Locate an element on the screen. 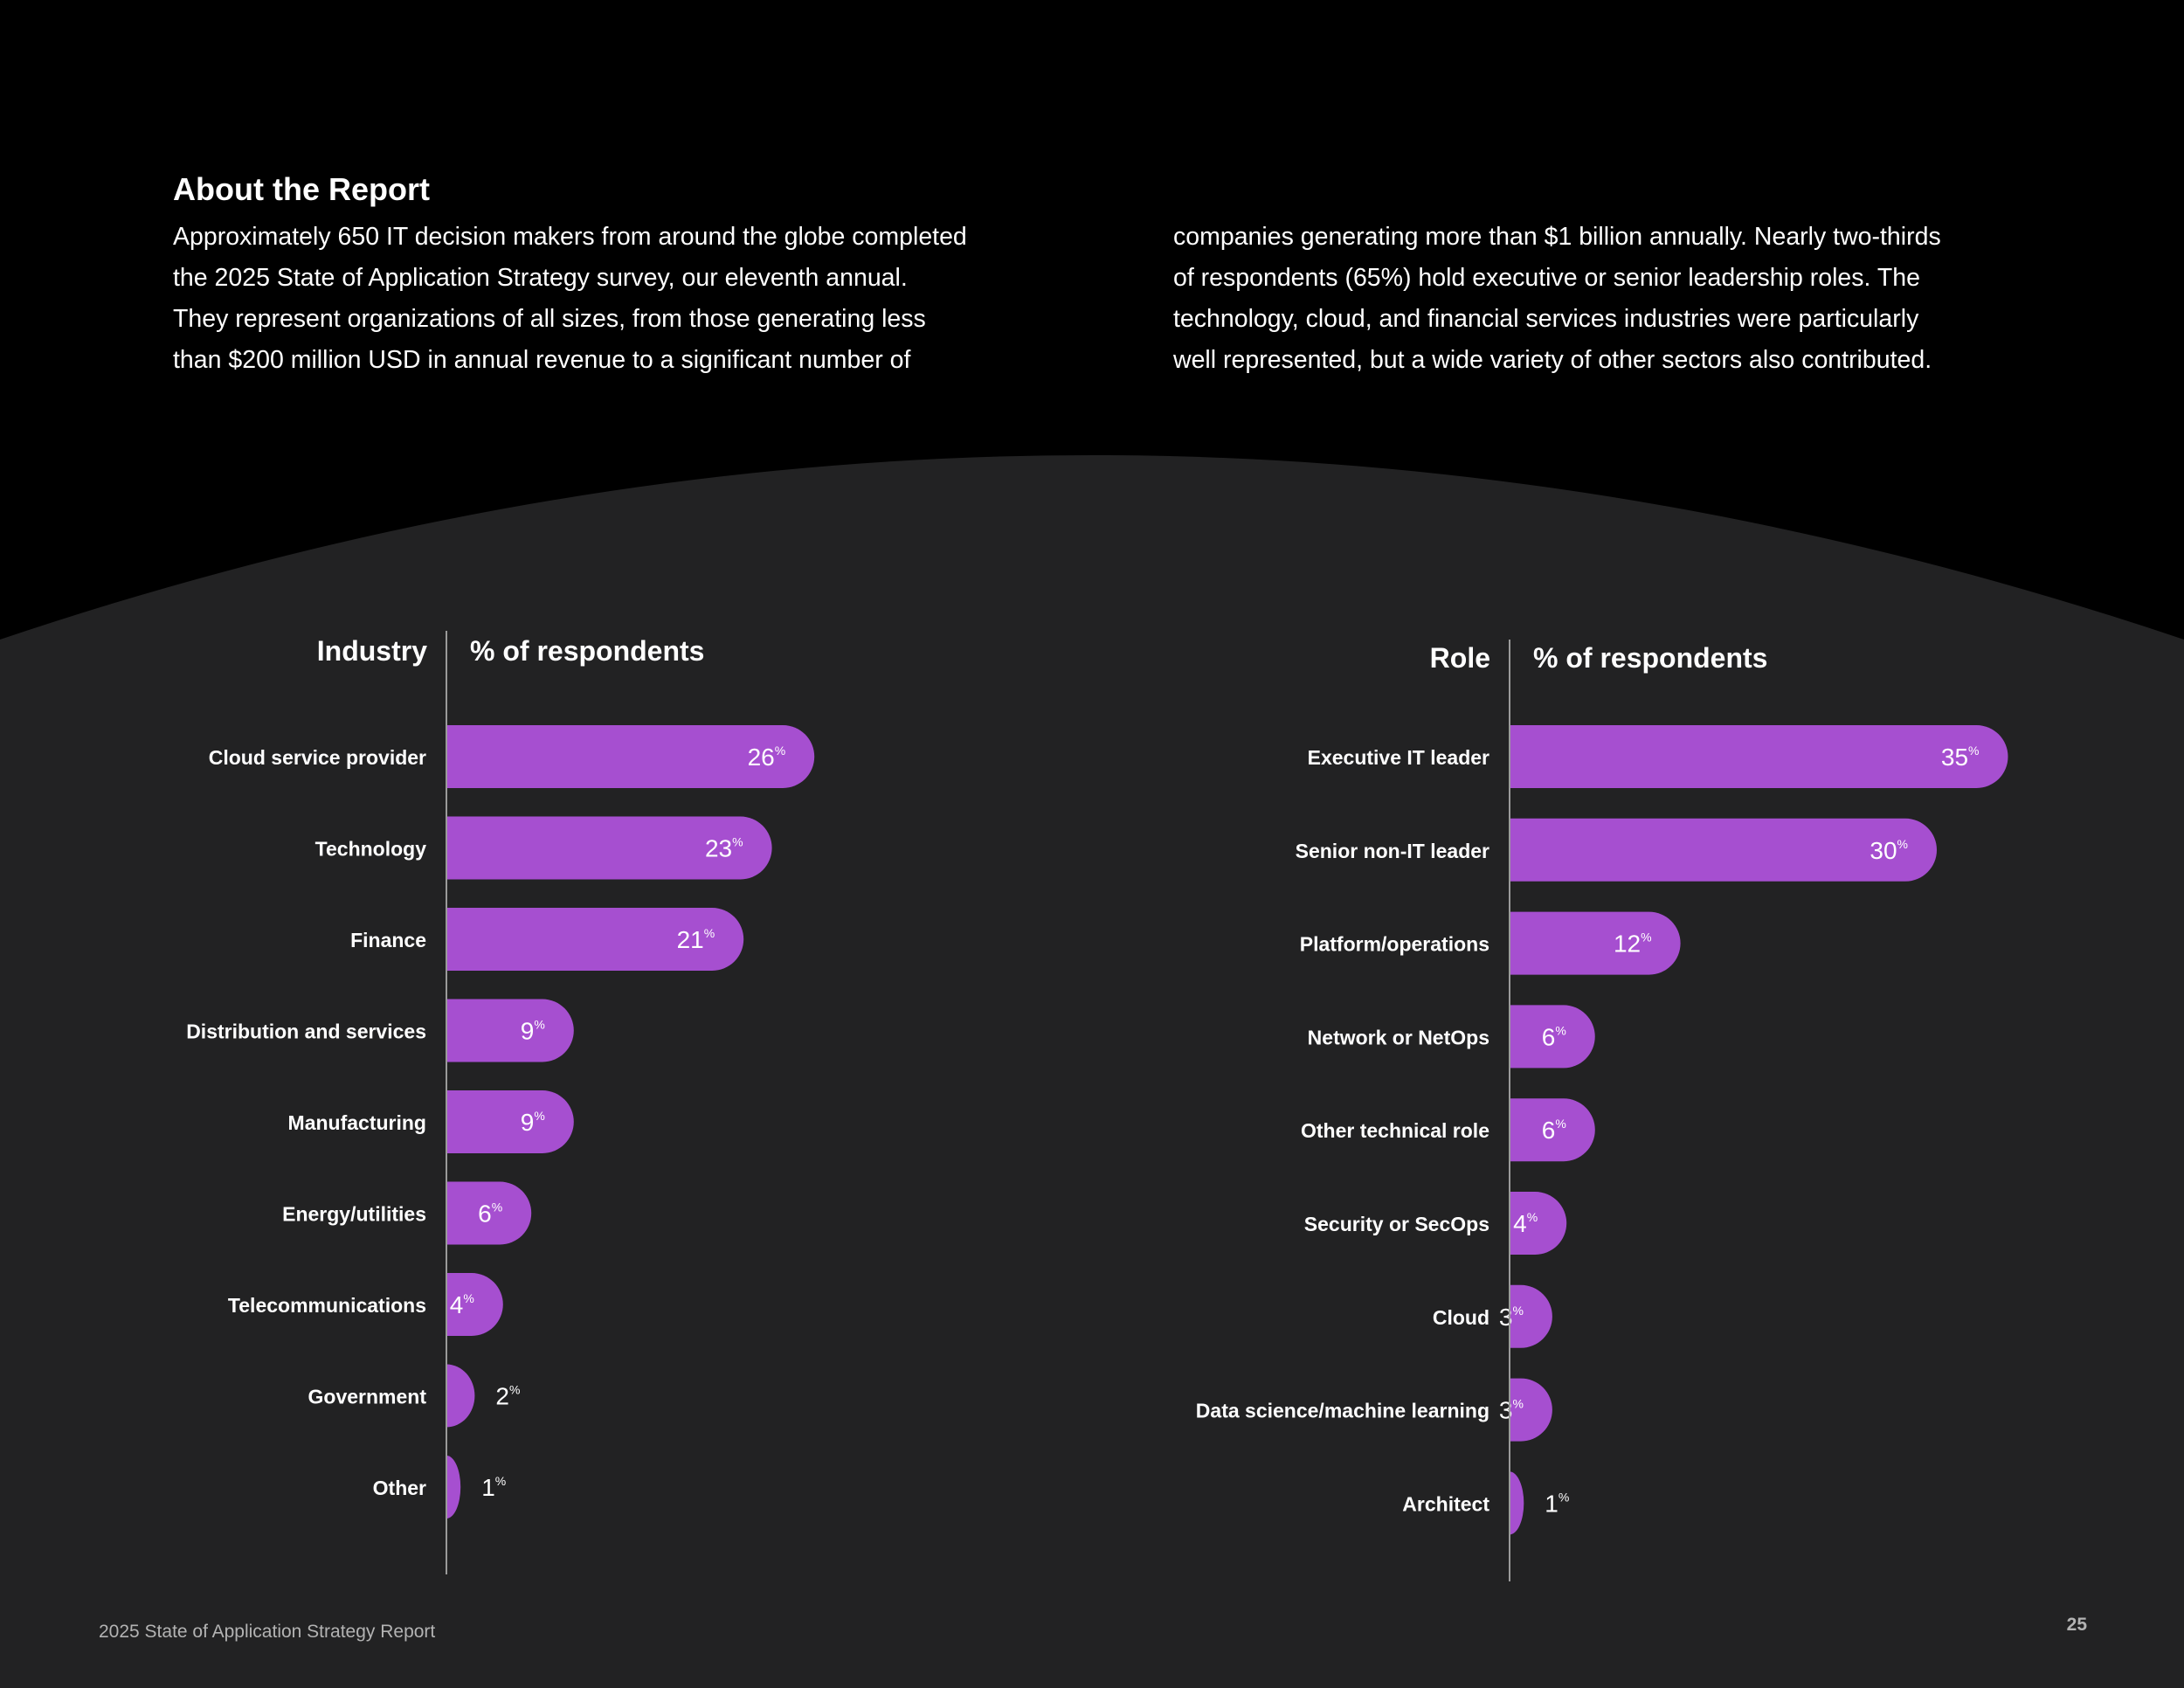 The image size is (2184, 1688). industry-category-header: Industry is located at coordinates (372, 651).